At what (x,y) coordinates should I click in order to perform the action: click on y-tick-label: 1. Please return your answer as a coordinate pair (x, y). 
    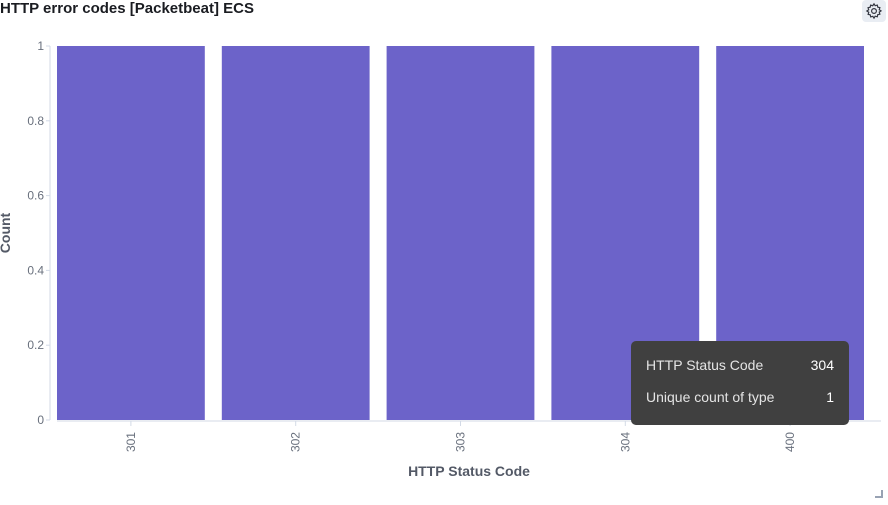
    Looking at the image, I should click on (40, 46).